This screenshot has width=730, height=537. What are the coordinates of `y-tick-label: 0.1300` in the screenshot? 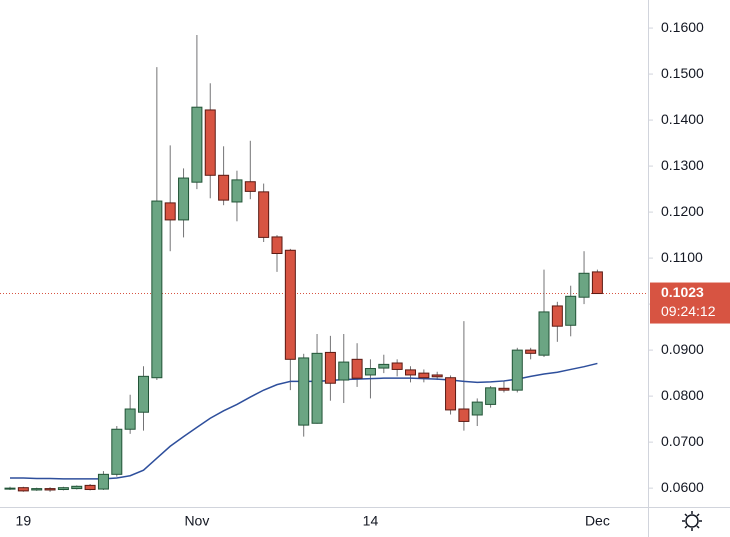 It's located at (682, 165).